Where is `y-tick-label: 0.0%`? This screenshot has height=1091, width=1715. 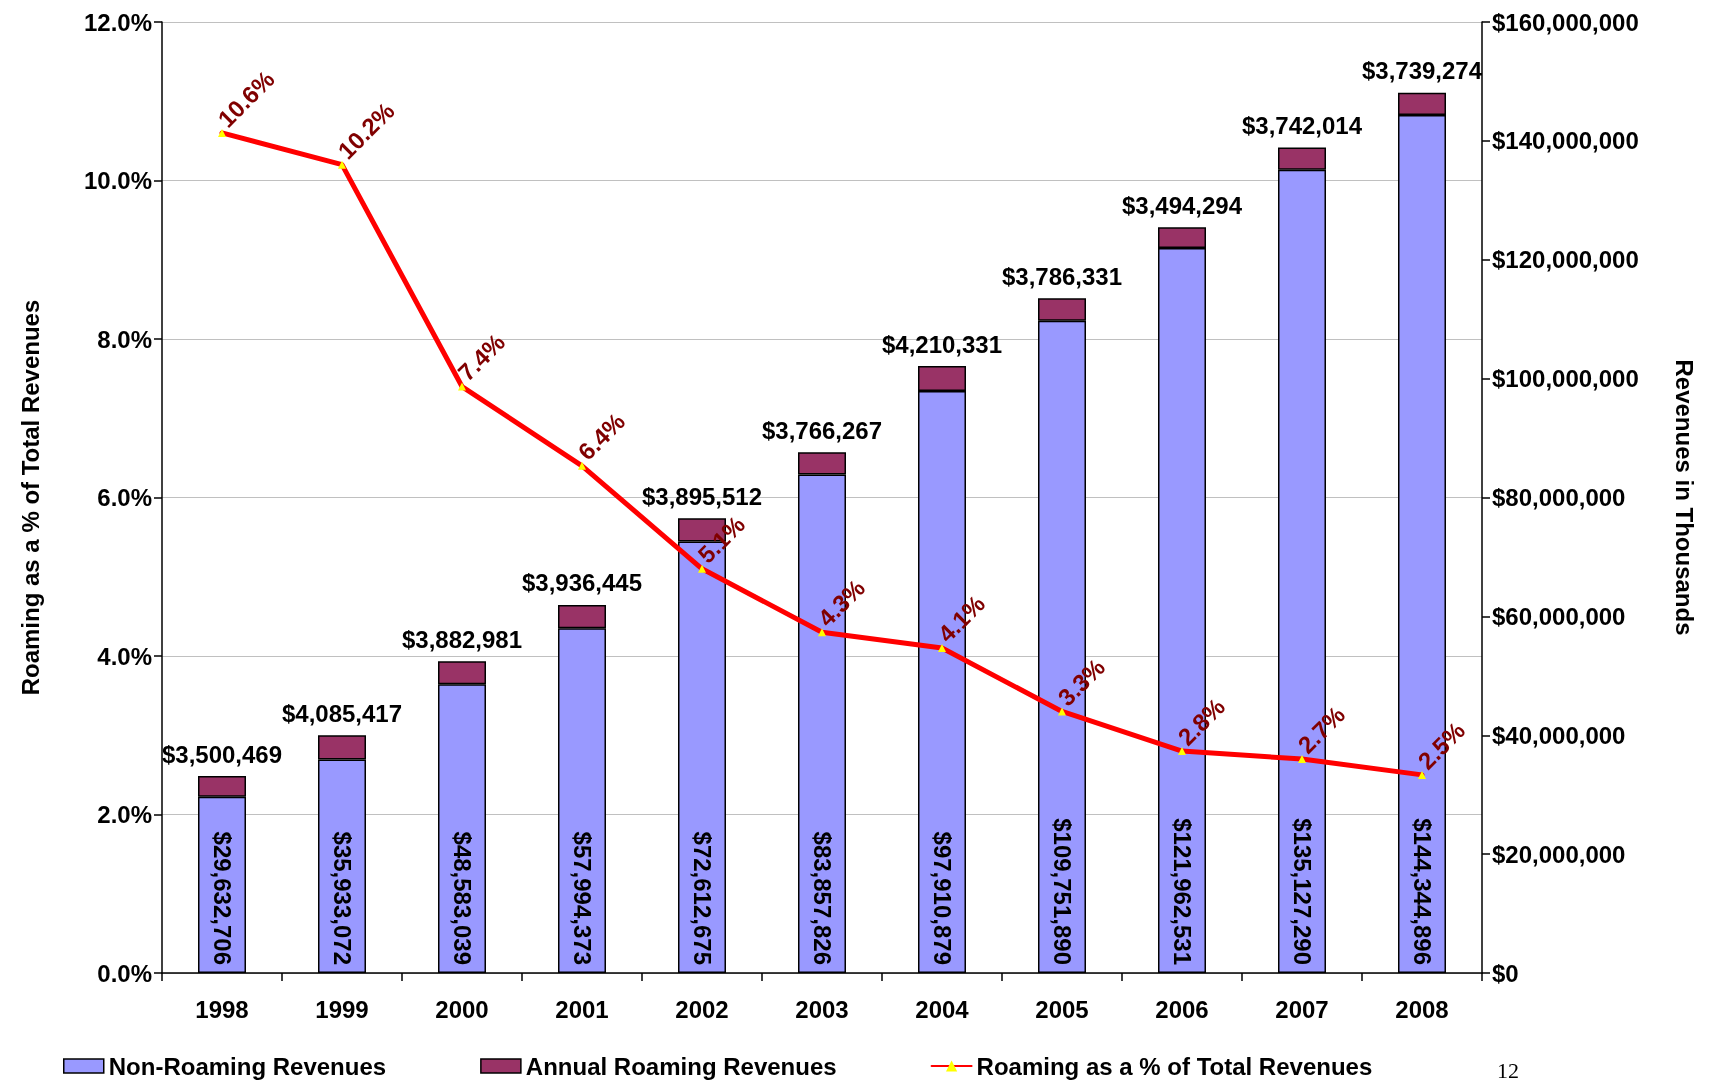
y-tick-label: 0.0% is located at coordinates (124, 973).